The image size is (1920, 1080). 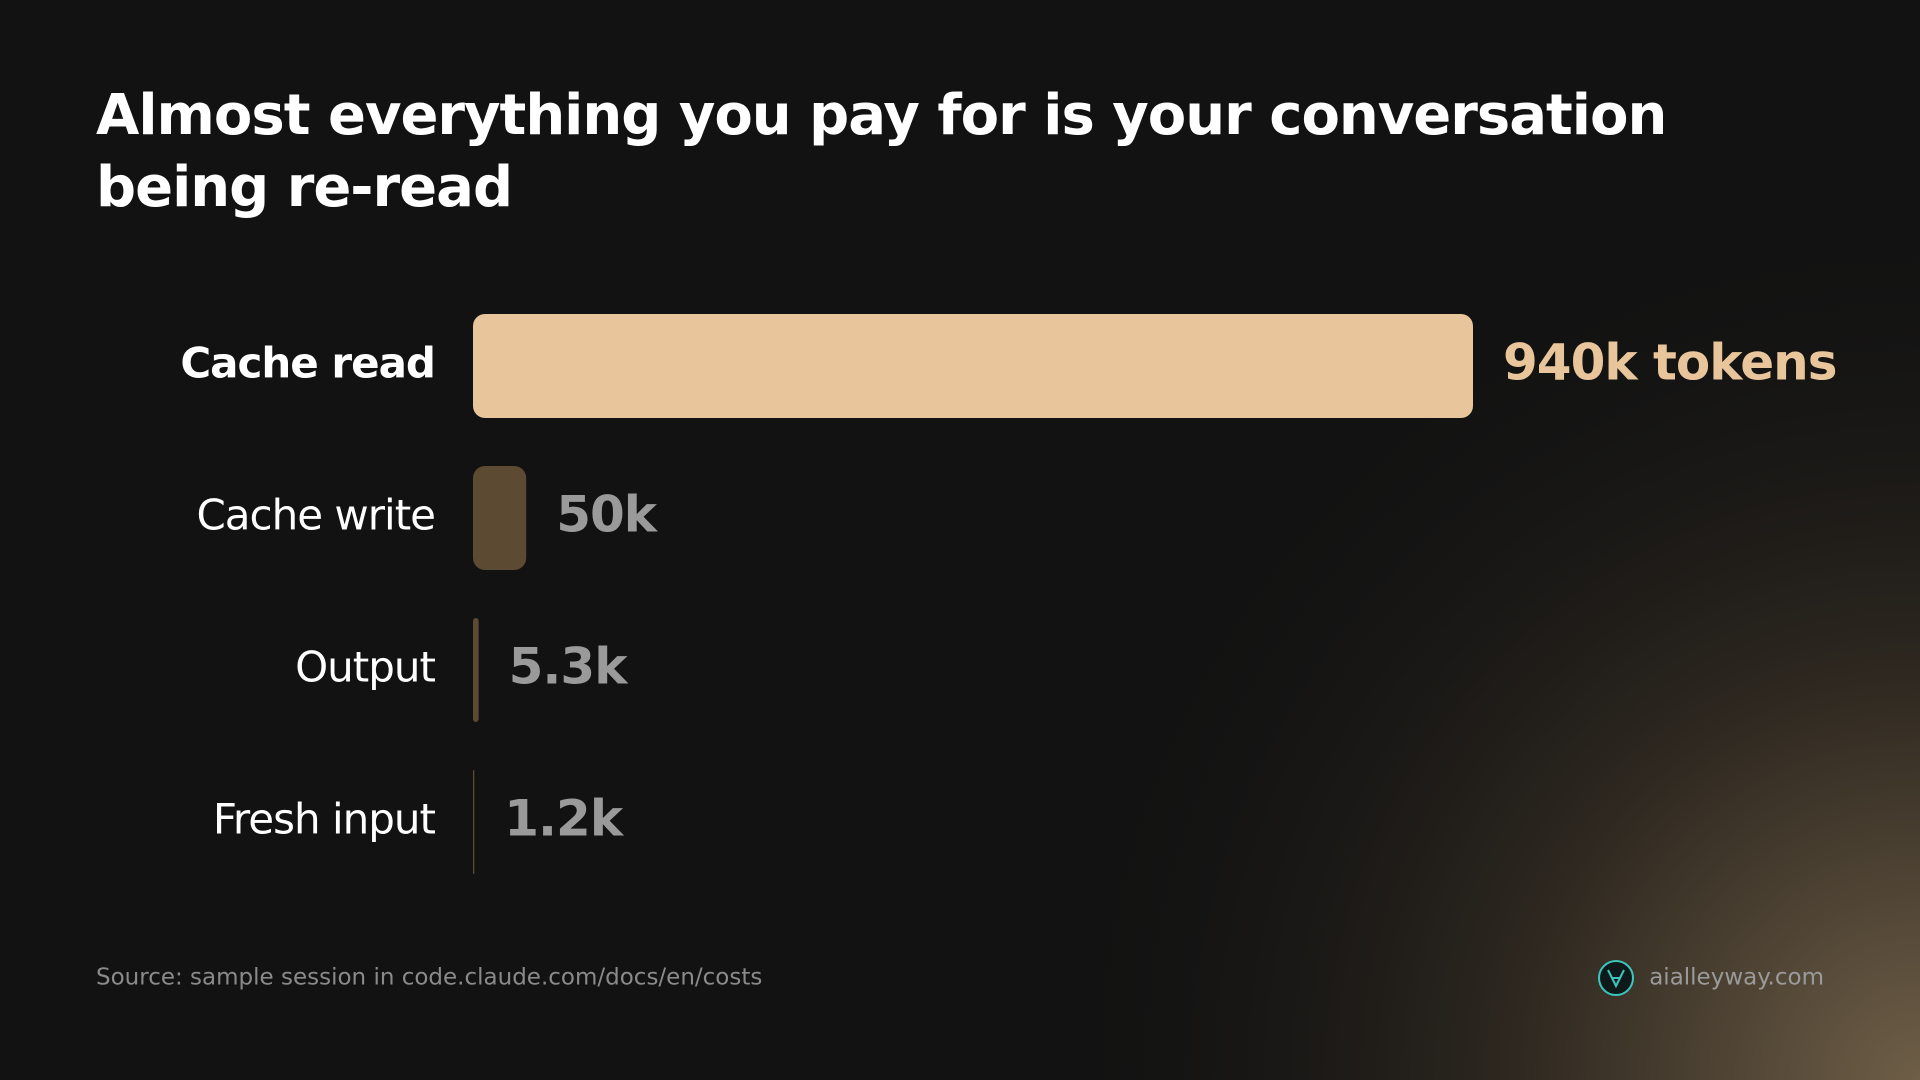 I want to click on value-label: 5.3k, so click(x=569, y=667).